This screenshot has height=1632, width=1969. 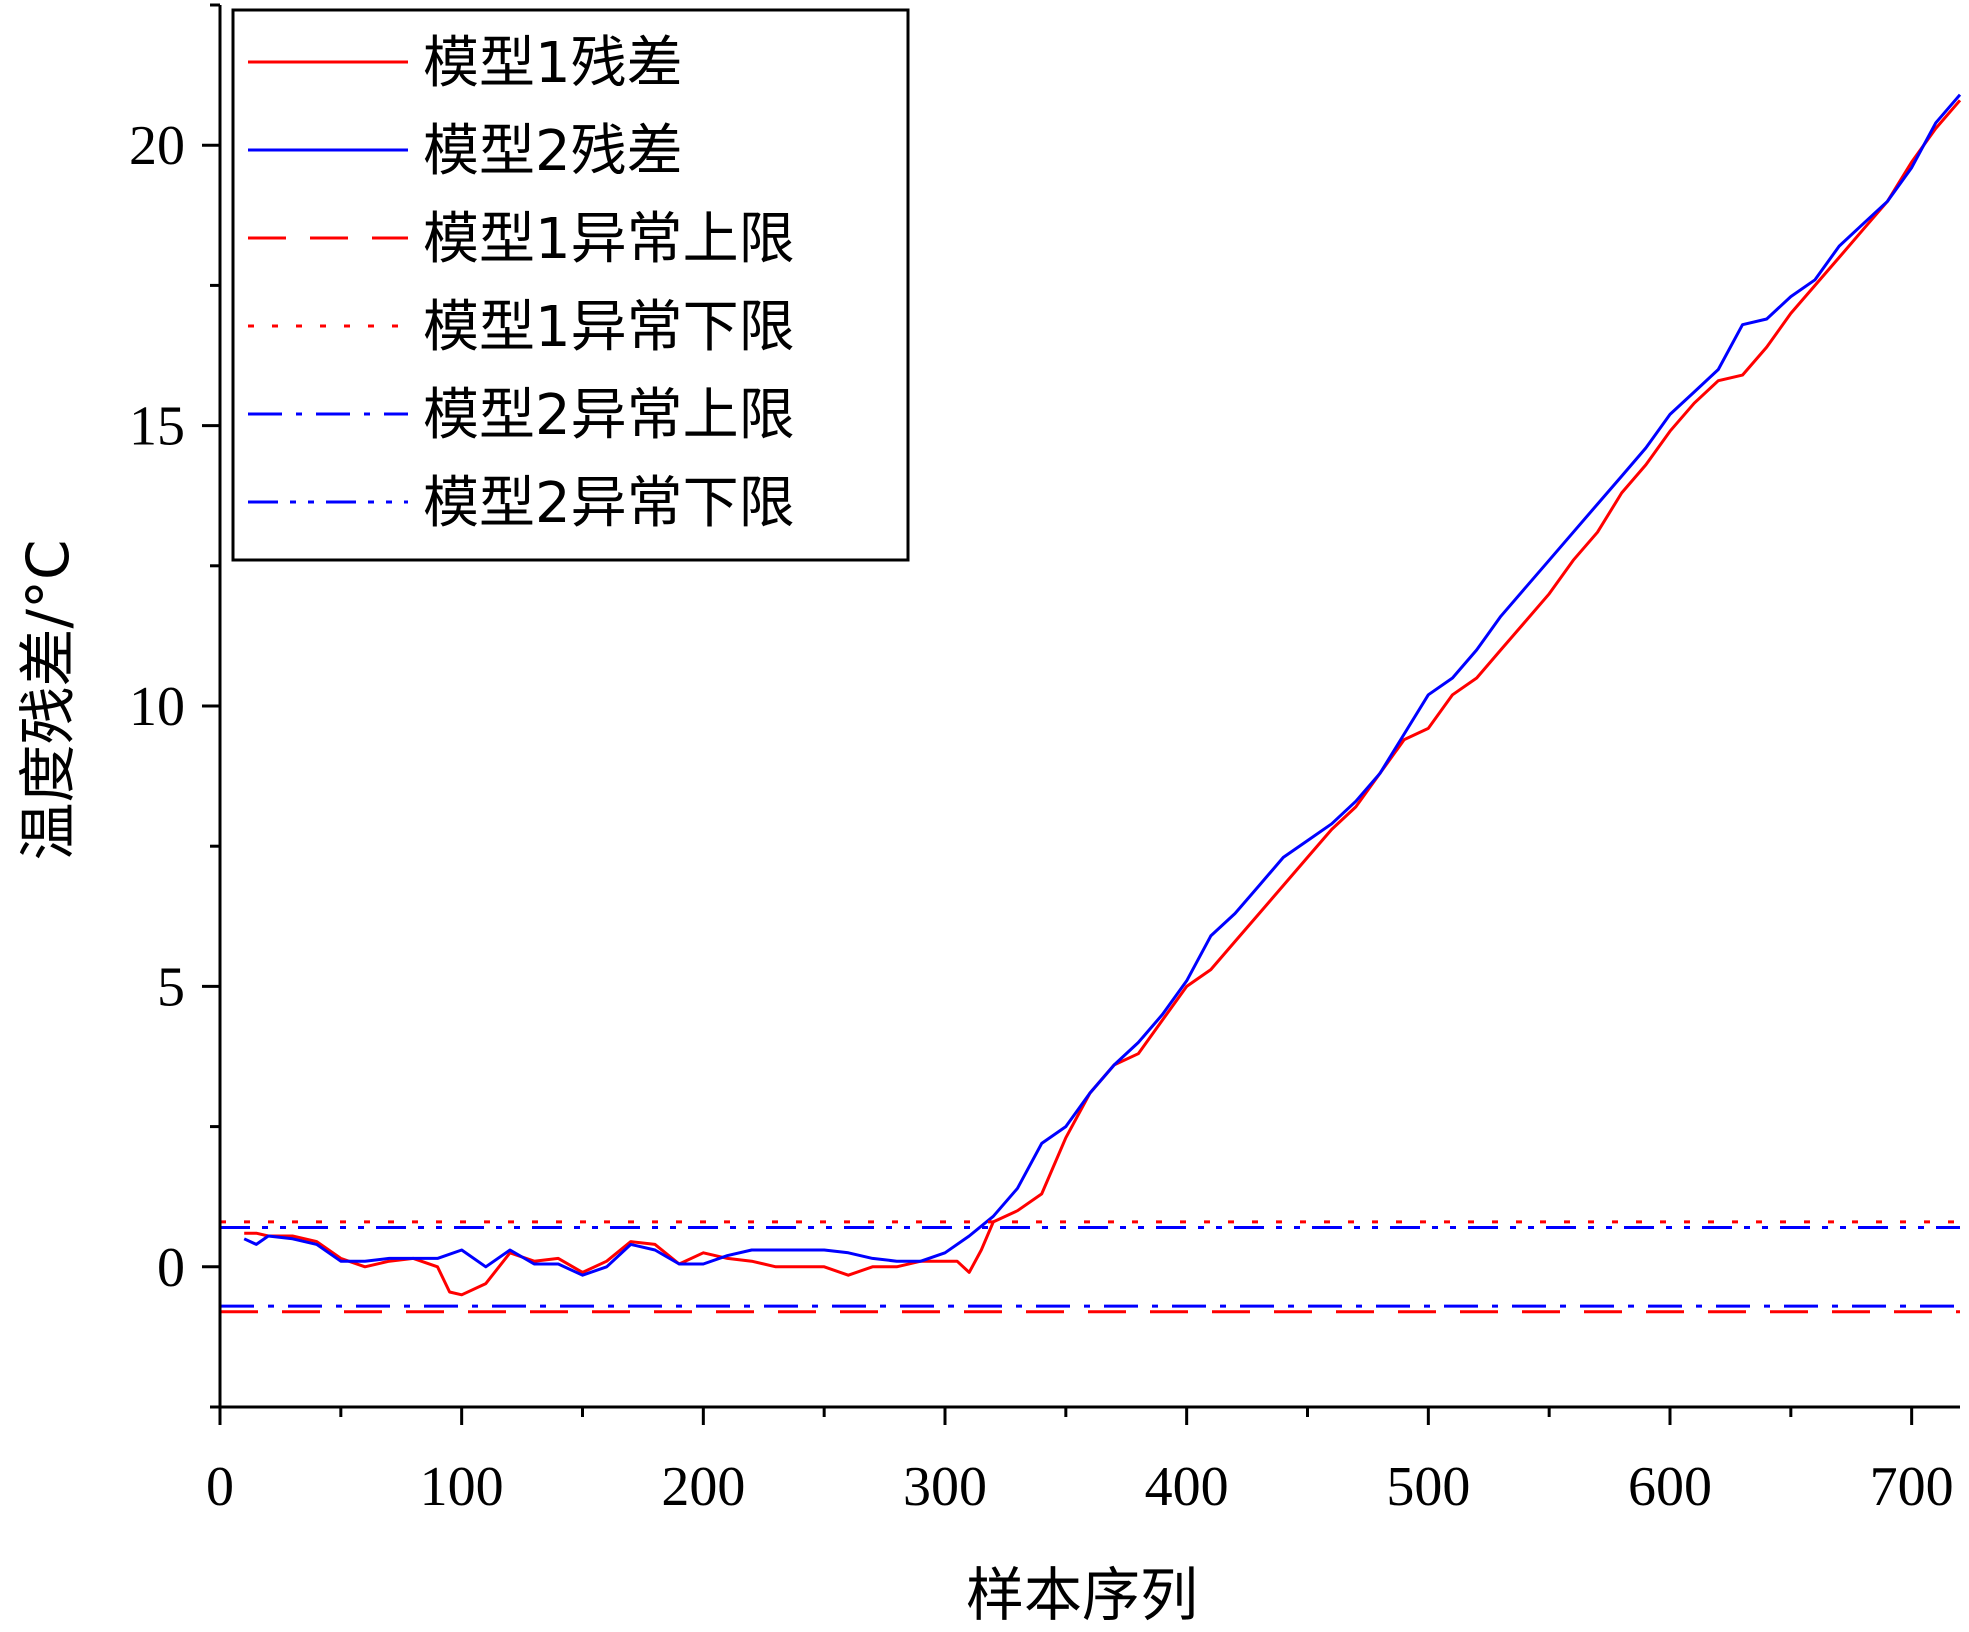 I want to click on x-tick-label: 500, so click(x=1428, y=1487).